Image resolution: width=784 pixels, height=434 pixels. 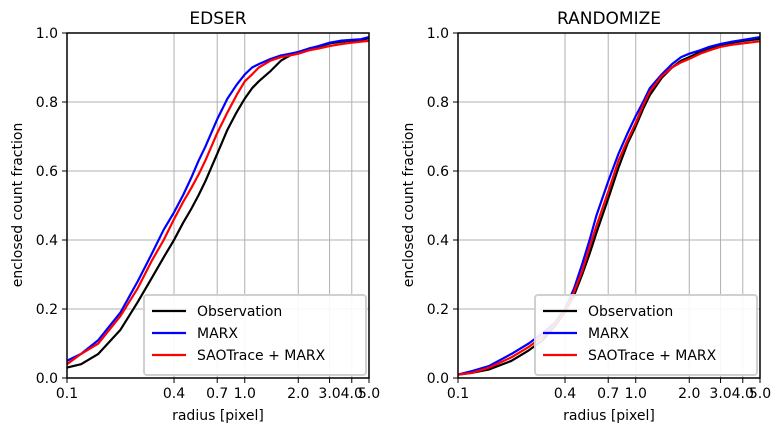 I want to click on y-ticks-edser: 0.0 0.2 0.4 0.6 0.8 1.0, so click(x=51, y=206).